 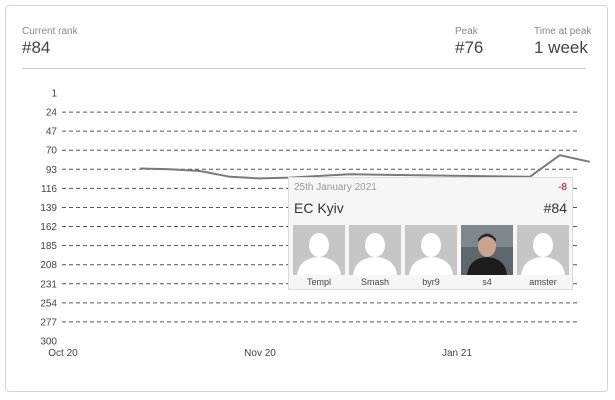 What do you see at coordinates (487, 282) in the screenshot?
I see `player-name: s4` at bounding box center [487, 282].